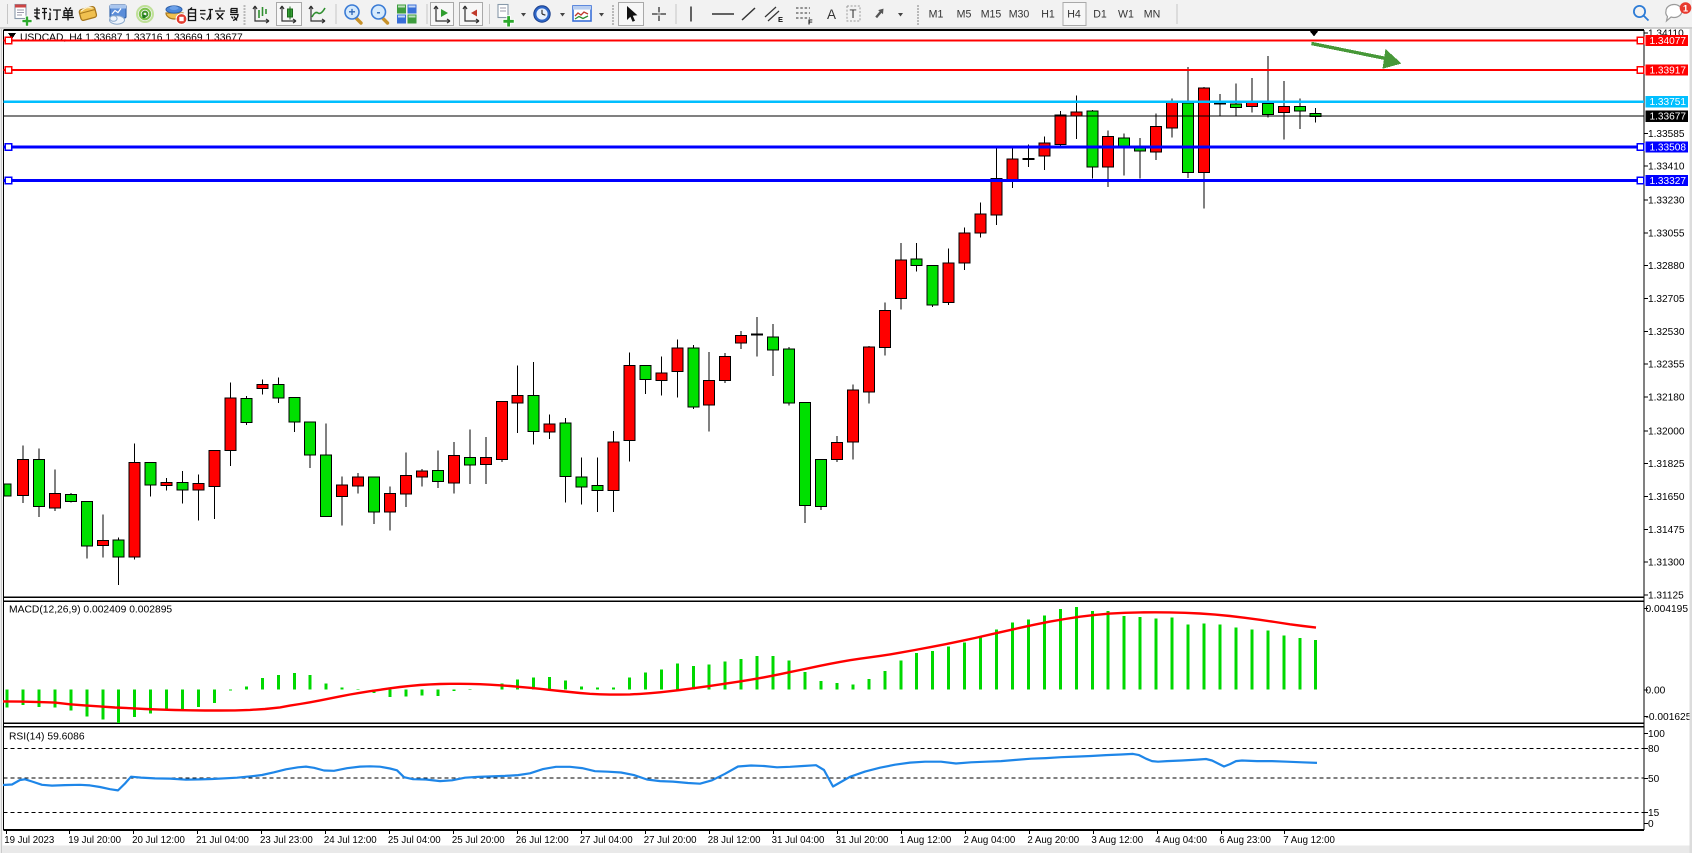  What do you see at coordinates (1656, 691) in the screenshot?
I see `svg-text: 0.00` at bounding box center [1656, 691].